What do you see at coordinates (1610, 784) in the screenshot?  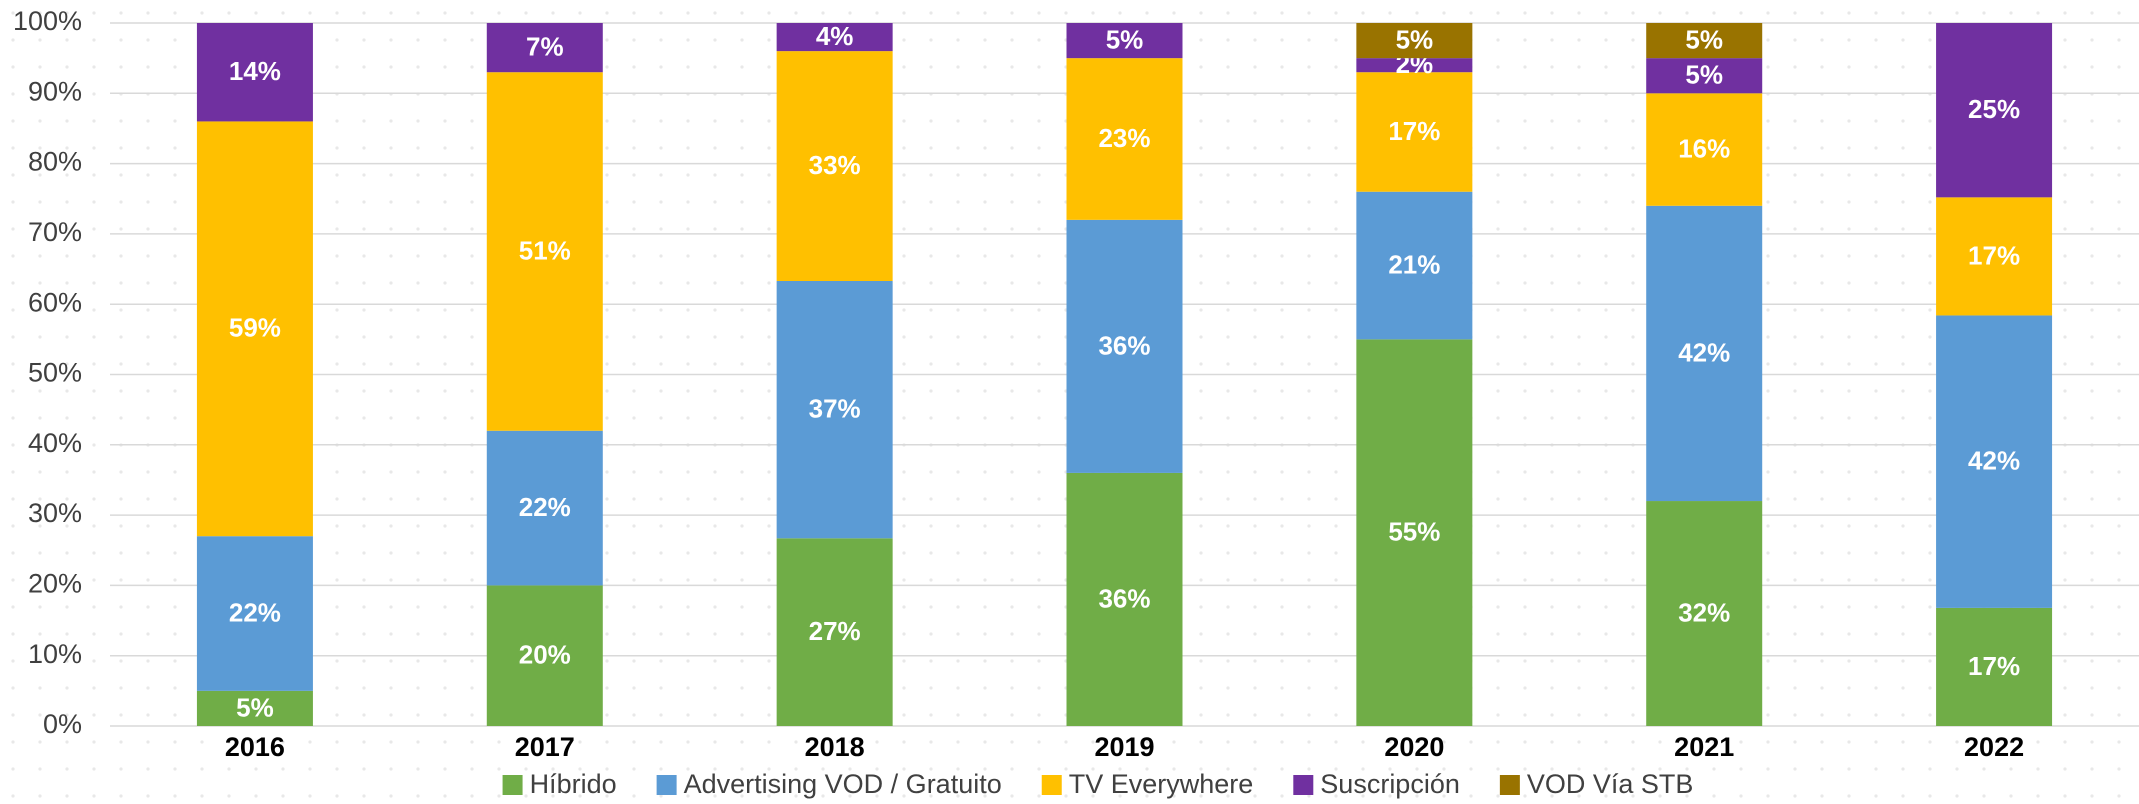 I see `legend-label: VOD Vía STB` at bounding box center [1610, 784].